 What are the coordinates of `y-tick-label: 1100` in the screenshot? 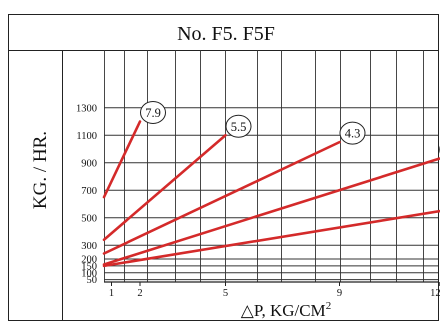 It's located at (86, 136).